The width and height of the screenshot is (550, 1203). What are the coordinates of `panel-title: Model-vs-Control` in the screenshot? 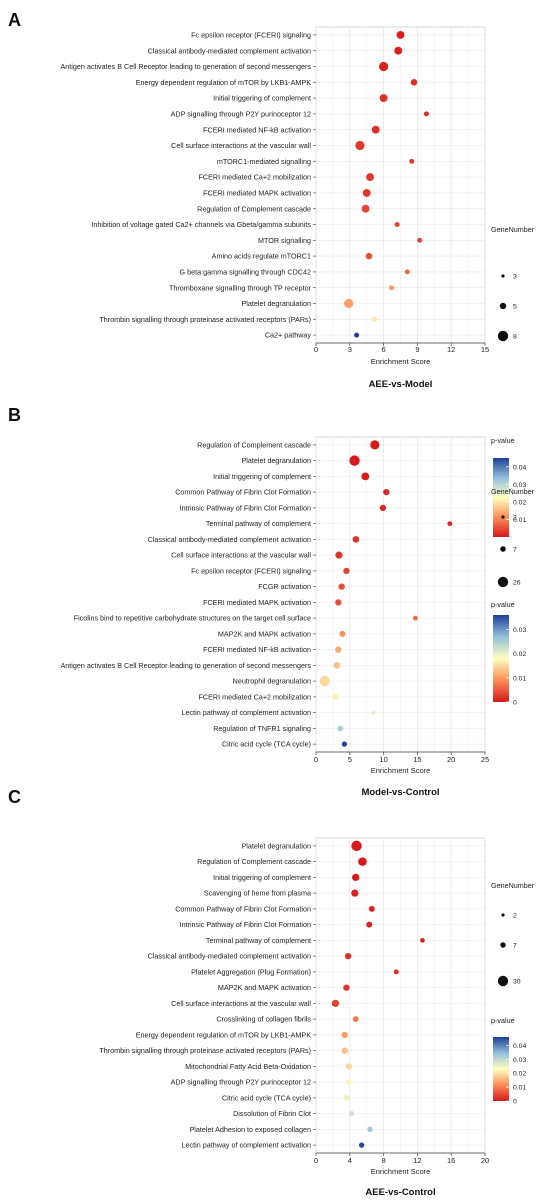 It's located at (400, 792).